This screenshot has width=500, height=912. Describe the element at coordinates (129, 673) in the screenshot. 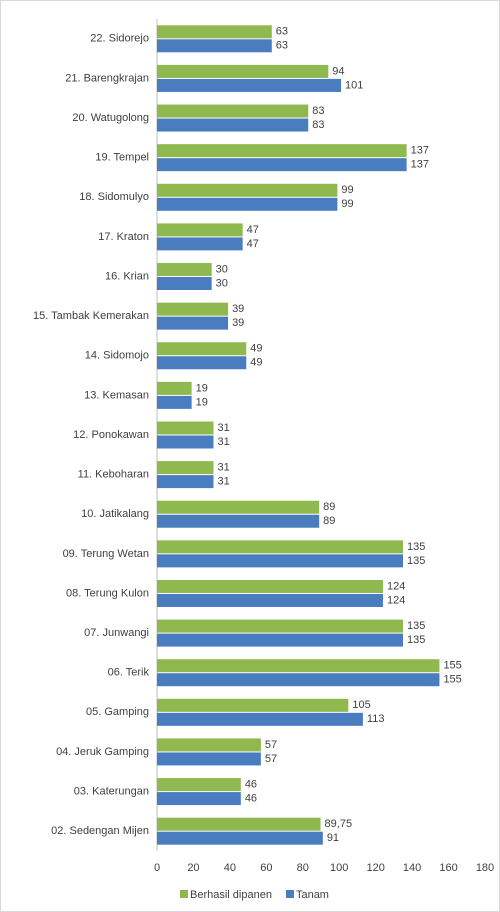

I see `y-tick-label: 06. Terik` at that location.